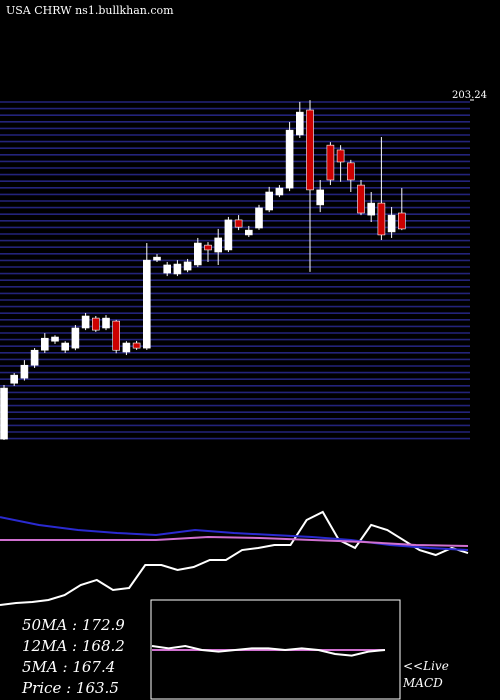 The height and width of the screenshot is (700, 500). I want to click on ma-label: 12MA : 168.2, so click(73, 646).